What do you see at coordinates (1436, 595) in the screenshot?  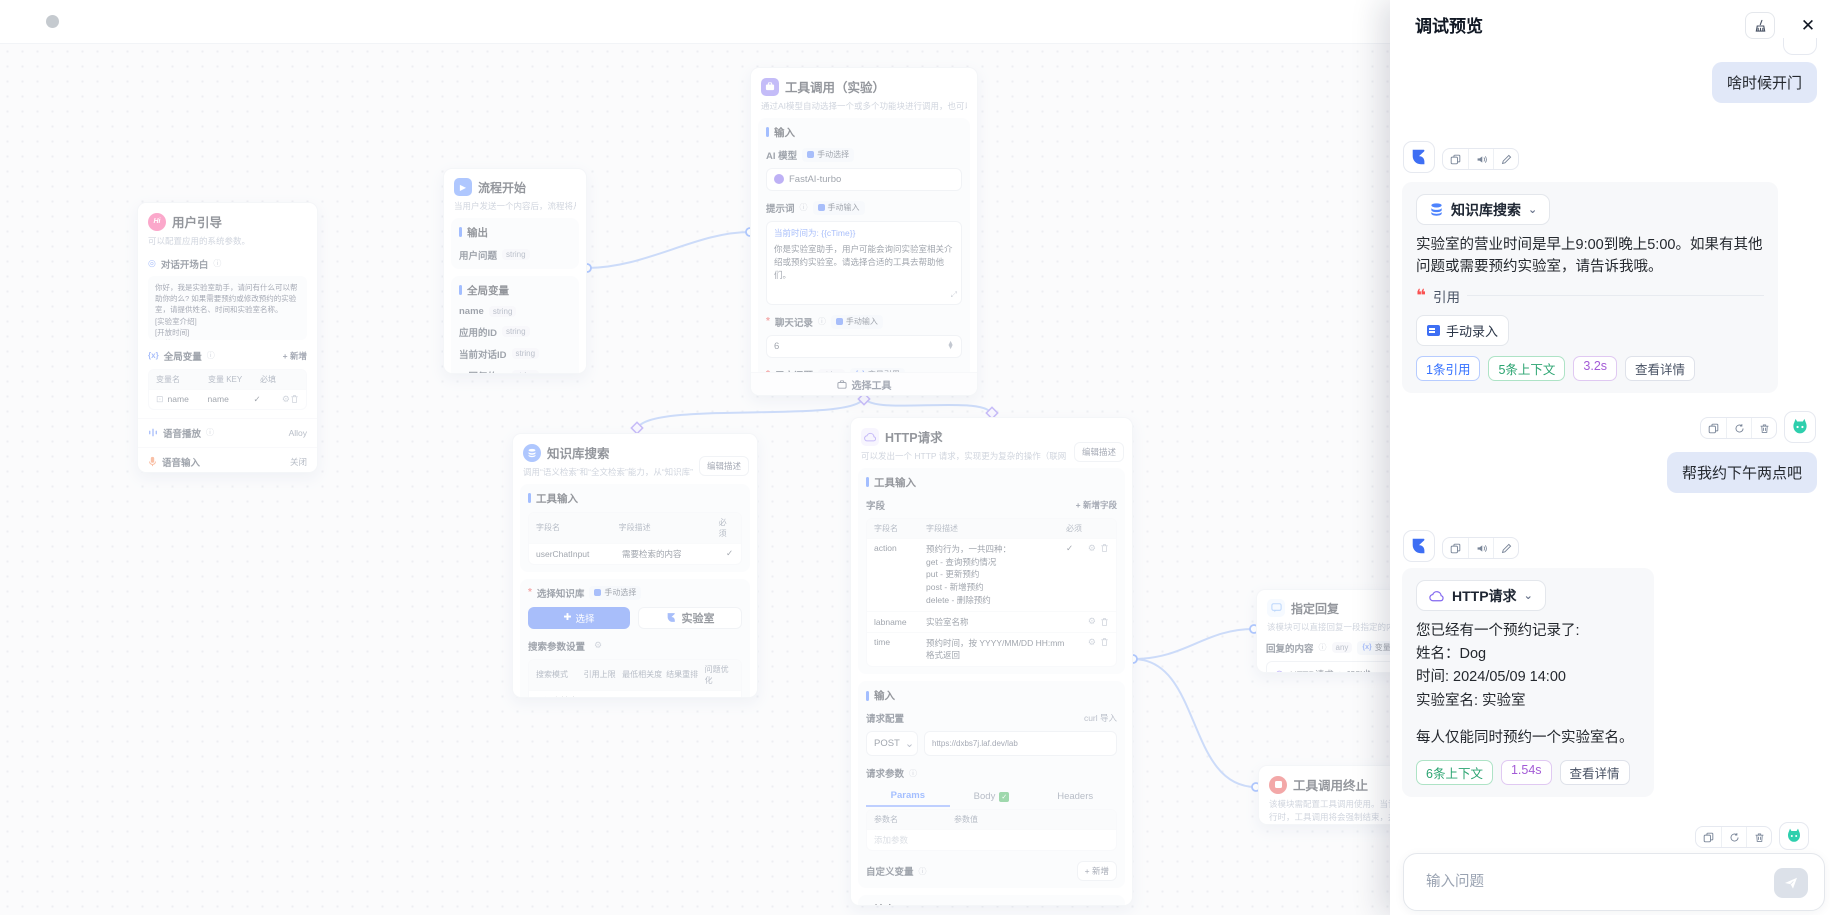 I see `http-icon` at bounding box center [1436, 595].